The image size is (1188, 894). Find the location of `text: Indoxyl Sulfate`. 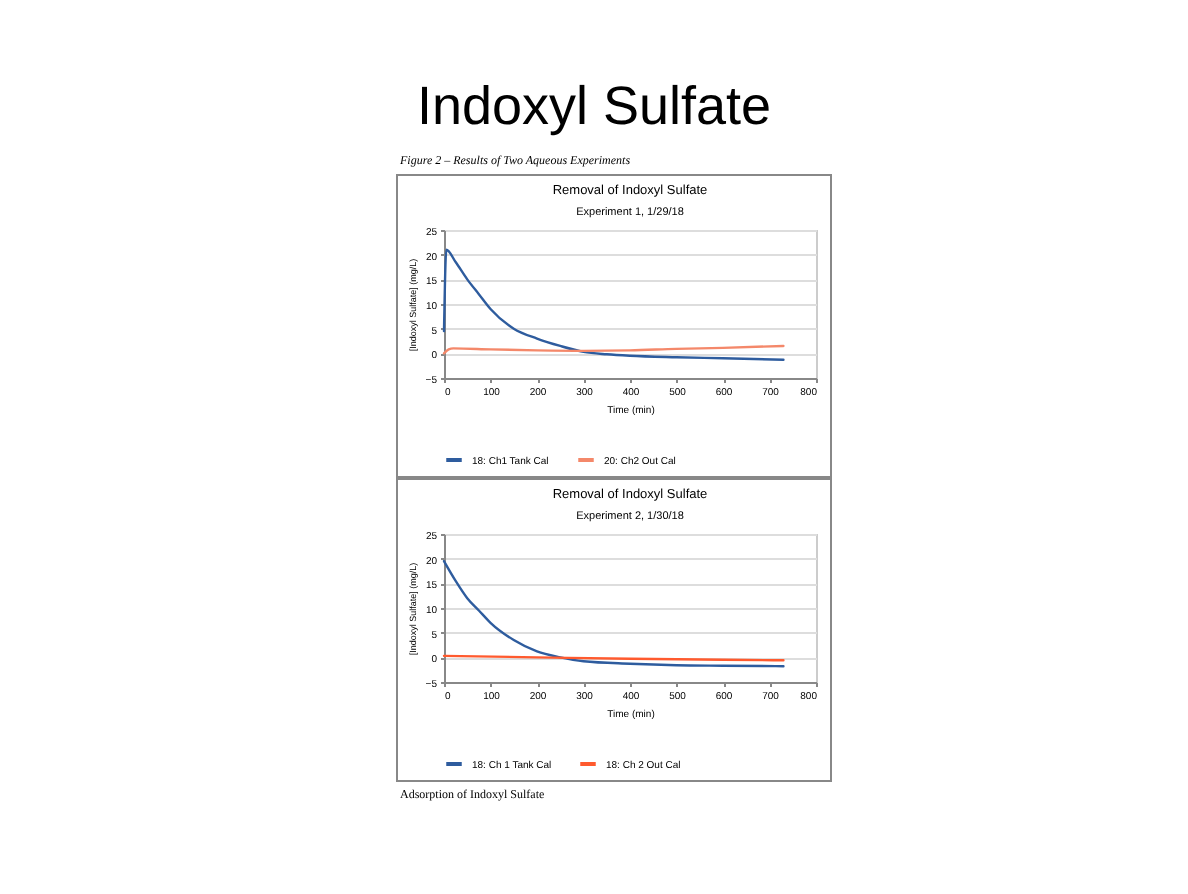

text: Indoxyl Sulfate is located at coordinates (594, 108).